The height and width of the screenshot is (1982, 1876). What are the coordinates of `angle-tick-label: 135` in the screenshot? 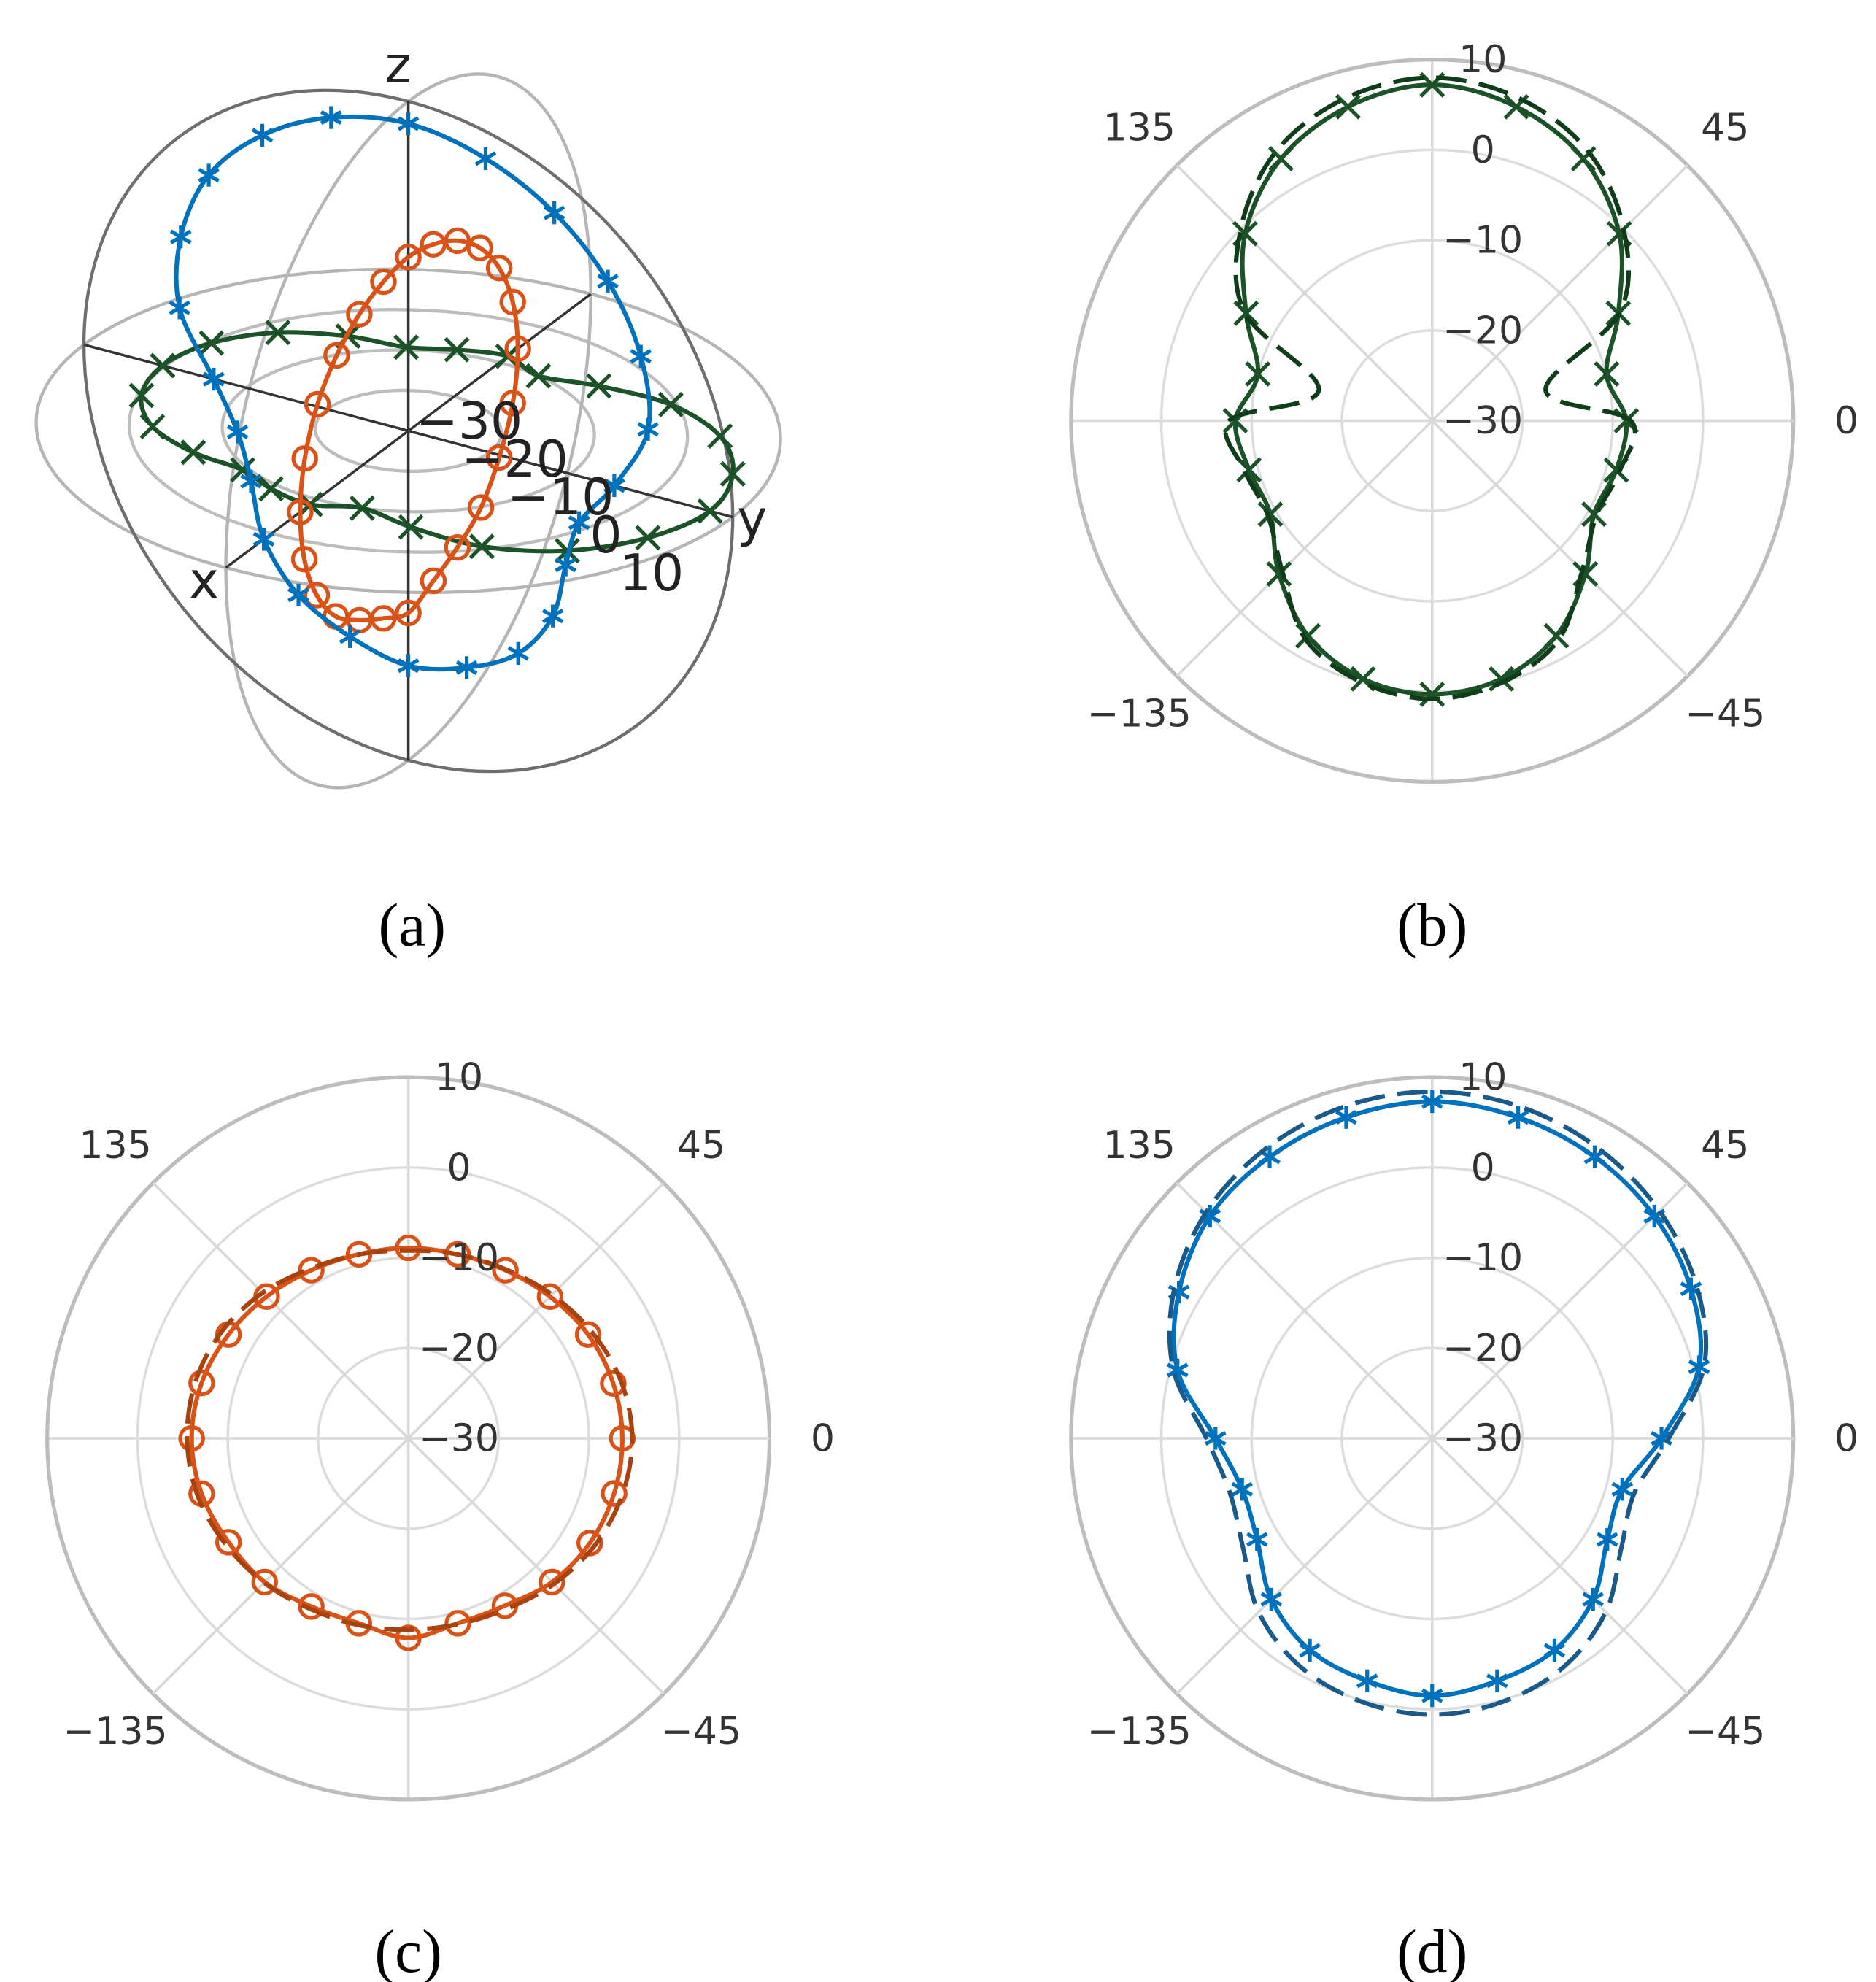 It's located at (1139, 128).